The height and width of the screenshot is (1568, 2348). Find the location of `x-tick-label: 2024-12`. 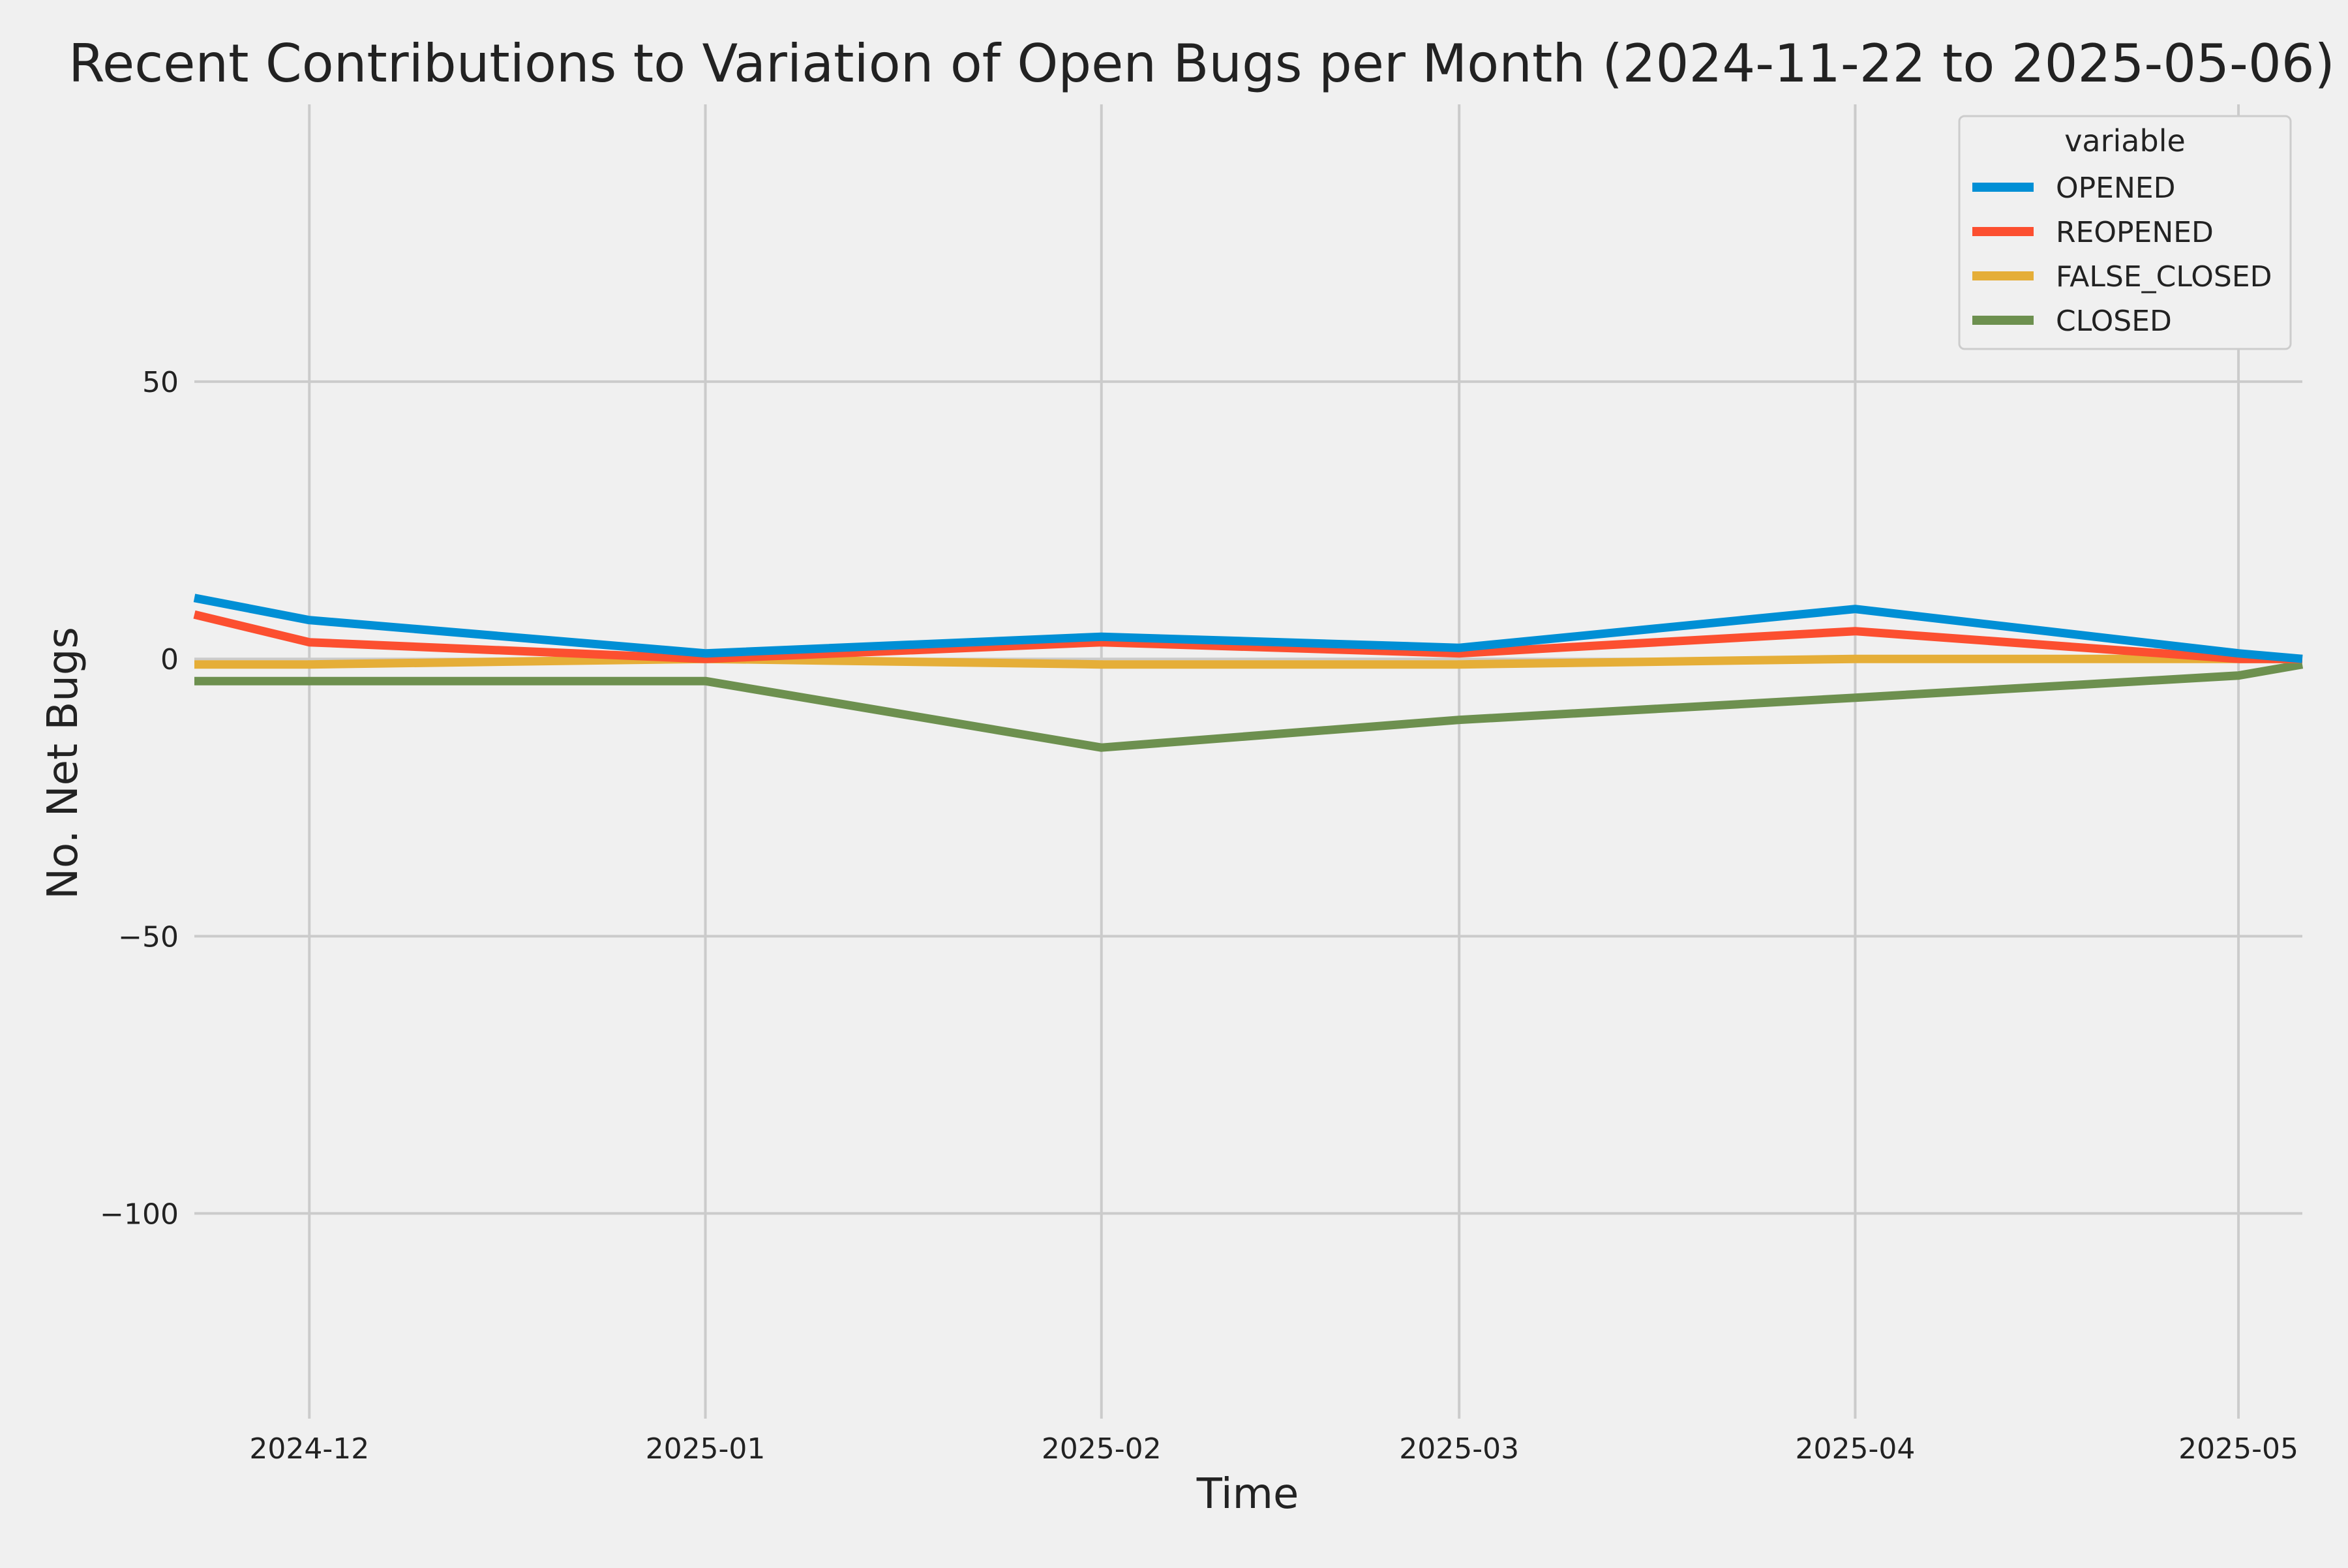

x-tick-label: 2024-12 is located at coordinates (309, 1449).